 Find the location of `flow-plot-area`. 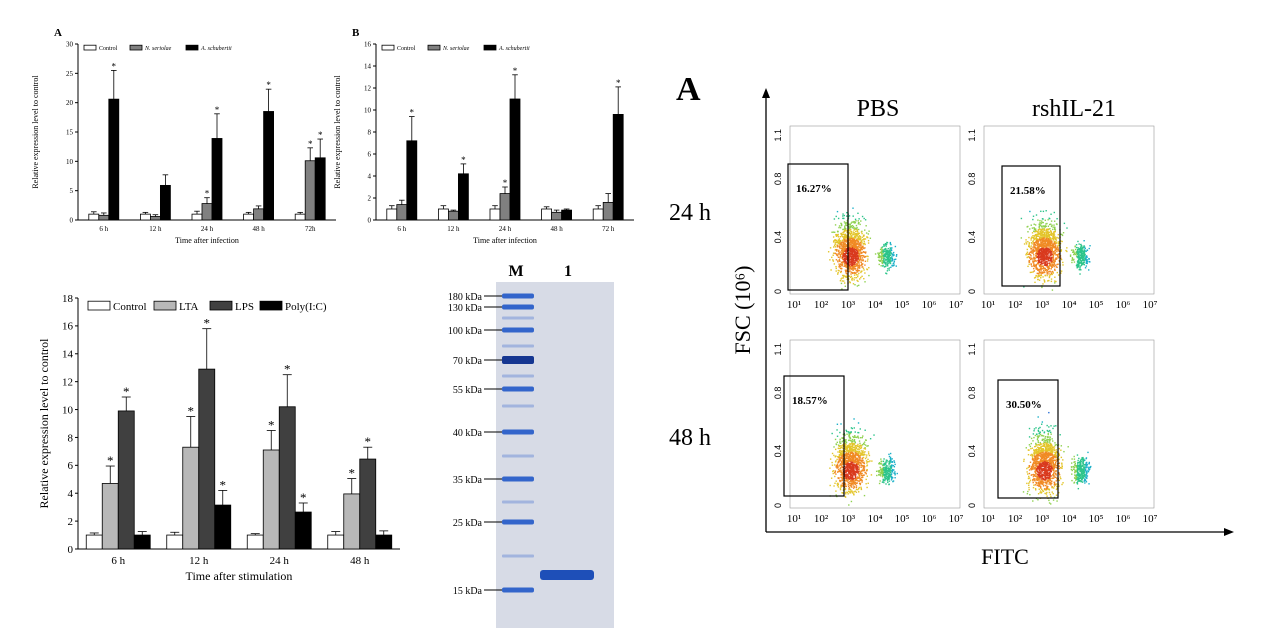

flow-plot-area is located at coordinates (1069, 424).